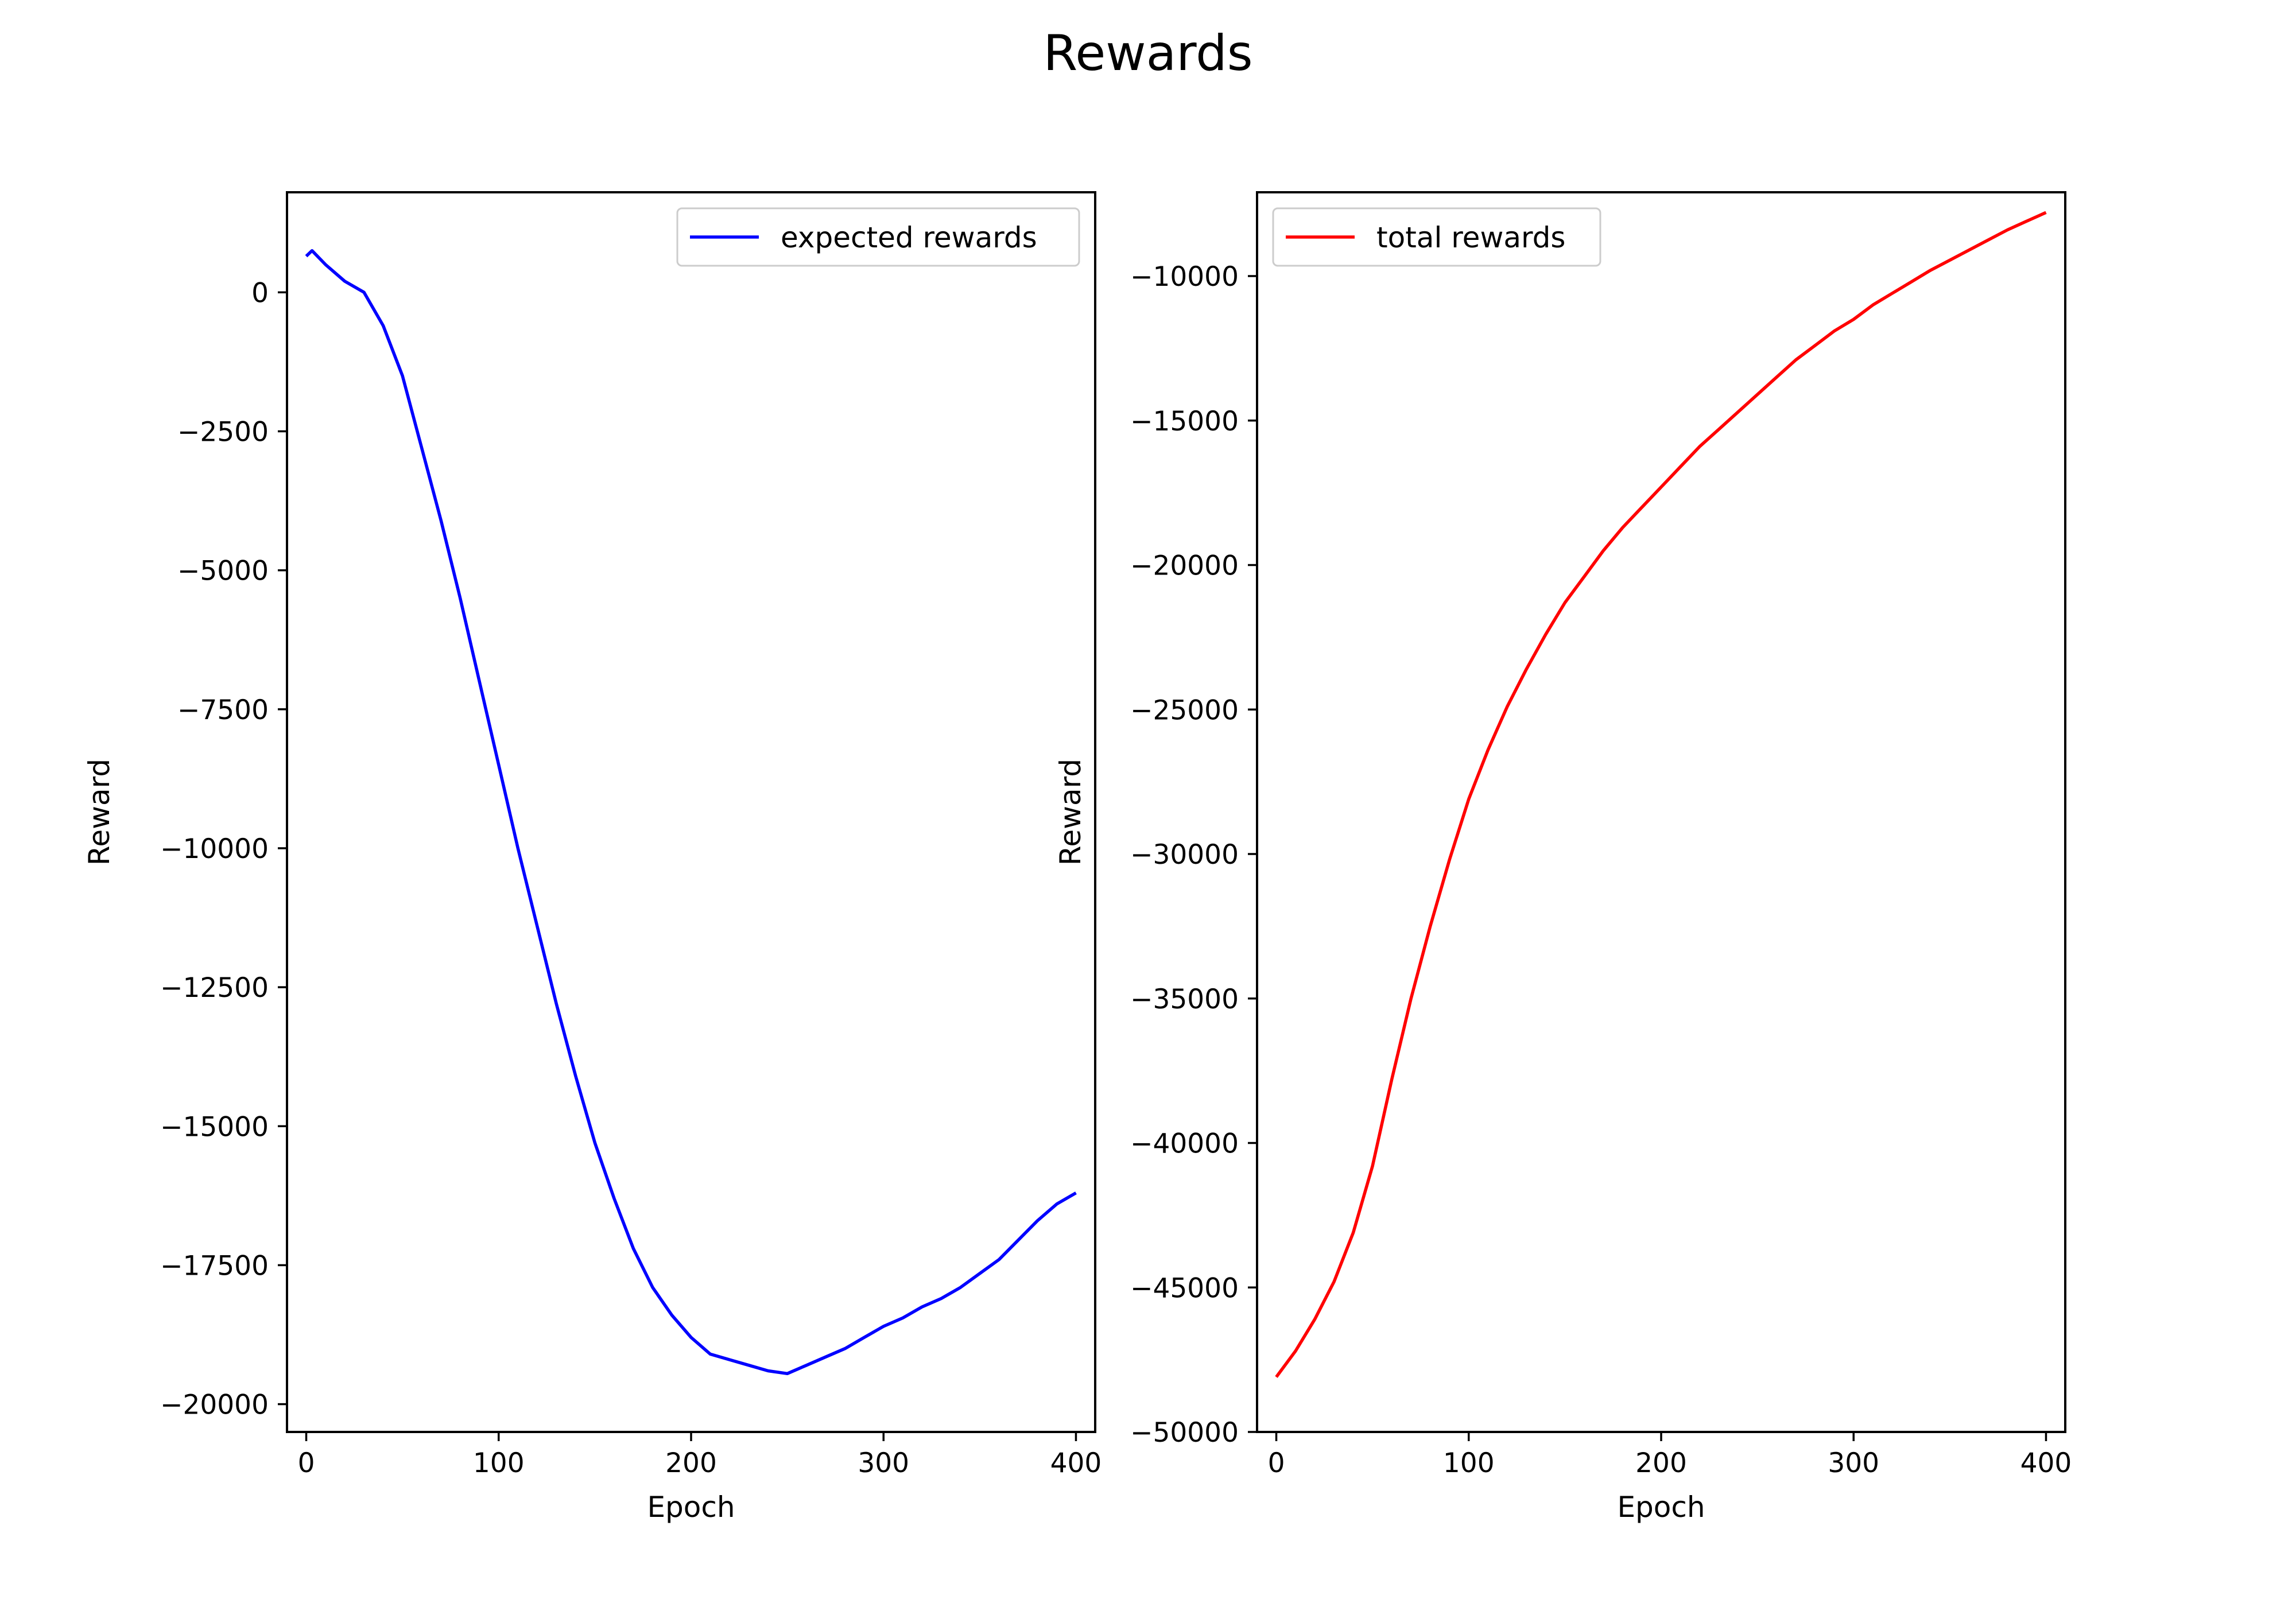 The width and height of the screenshot is (2296, 1607). What do you see at coordinates (214, 988) in the screenshot?
I see `y-tick-label-12500: −12500` at bounding box center [214, 988].